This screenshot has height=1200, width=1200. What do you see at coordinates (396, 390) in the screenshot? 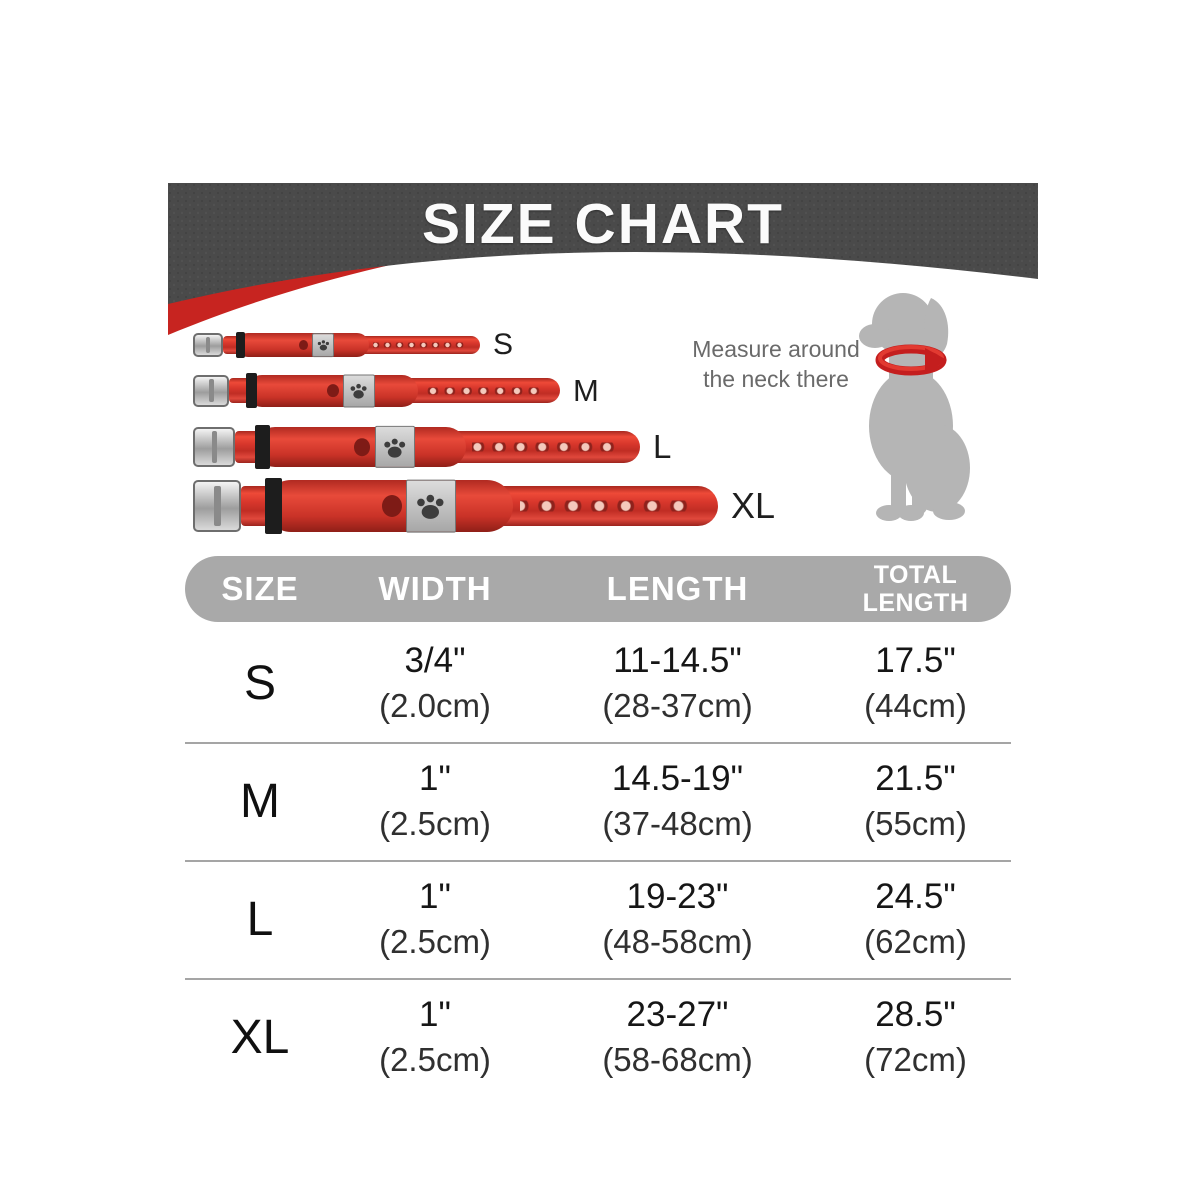
I see `collar-size-m: M` at bounding box center [396, 390].